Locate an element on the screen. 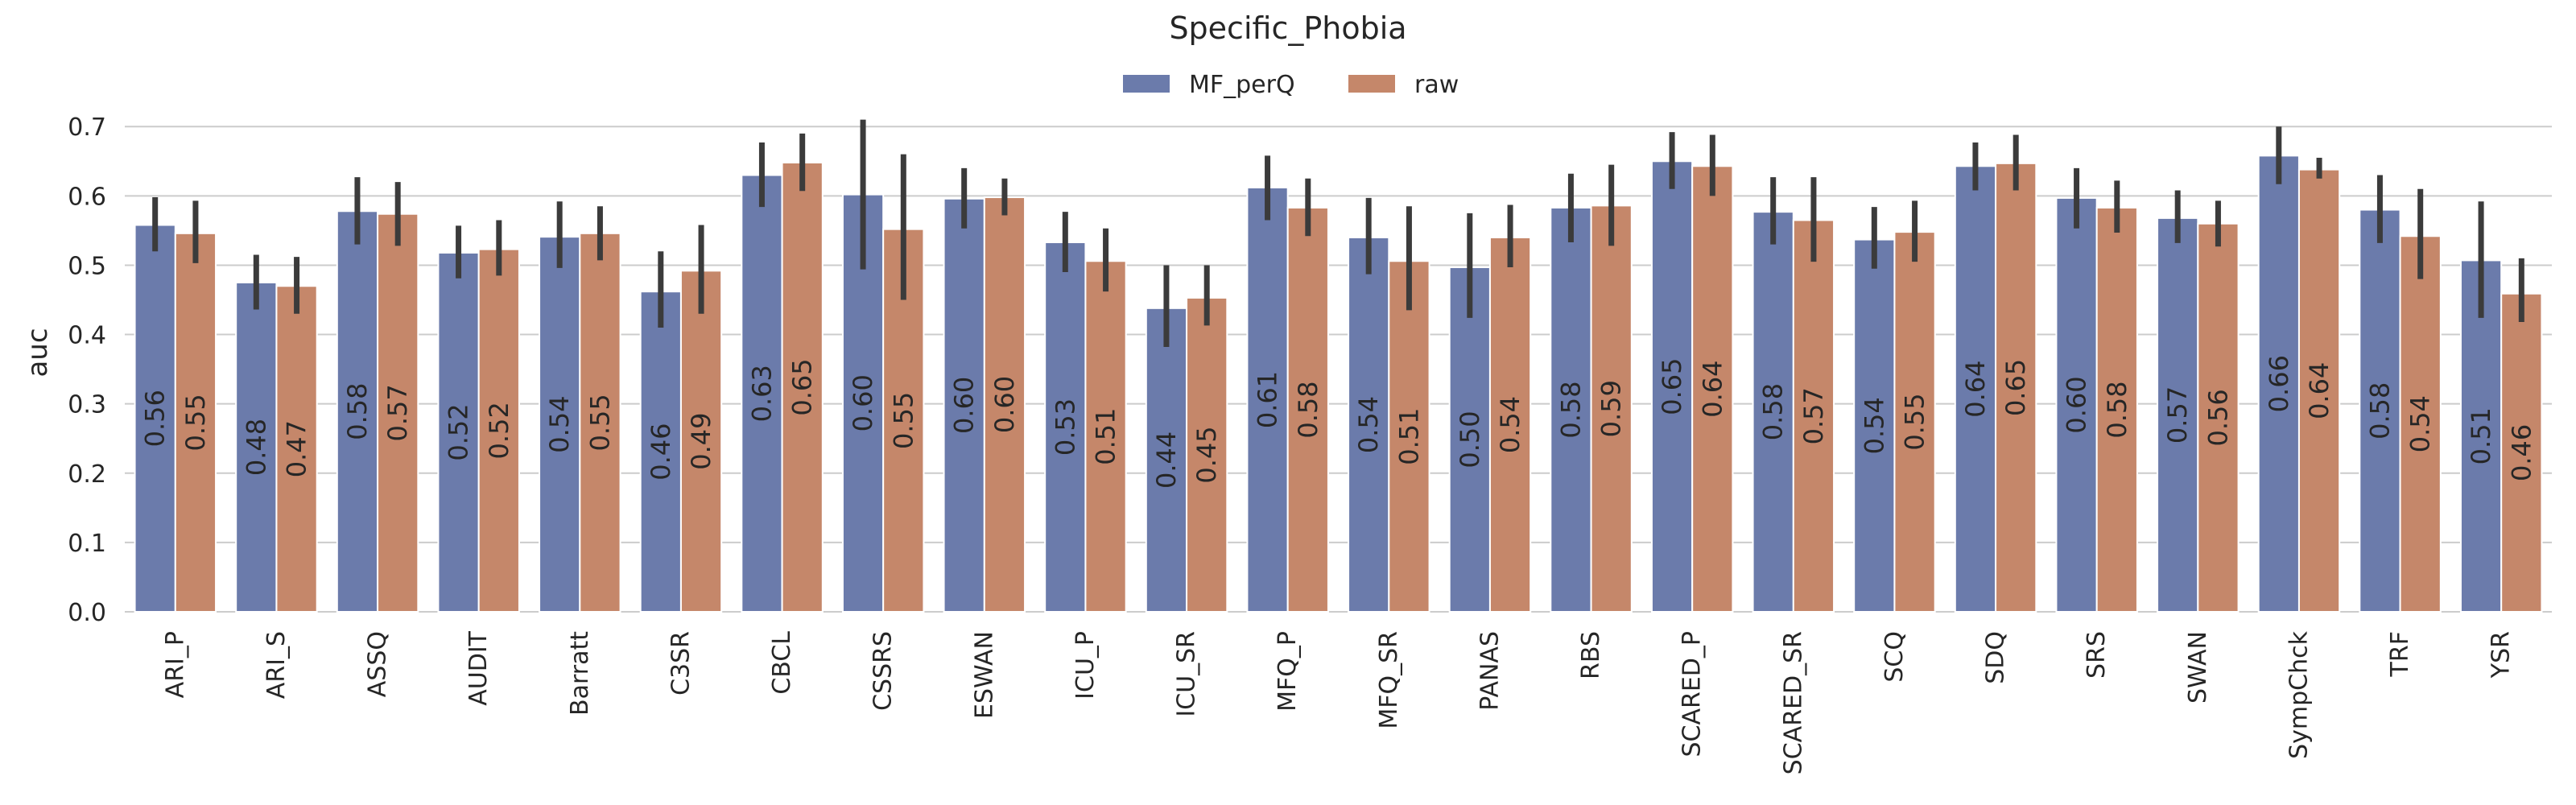  y-tick-label: 0.3 is located at coordinates (87, 405).